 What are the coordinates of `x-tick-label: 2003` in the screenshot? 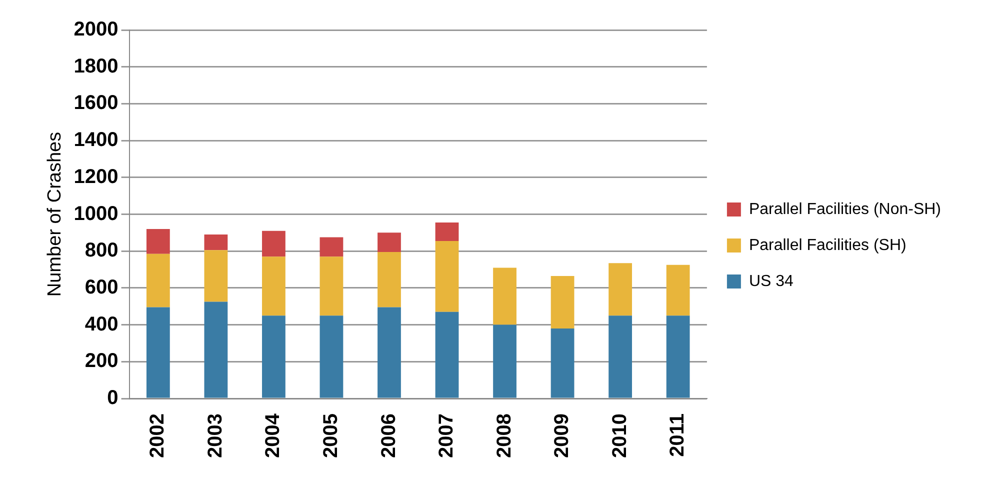 It's located at (215, 436).